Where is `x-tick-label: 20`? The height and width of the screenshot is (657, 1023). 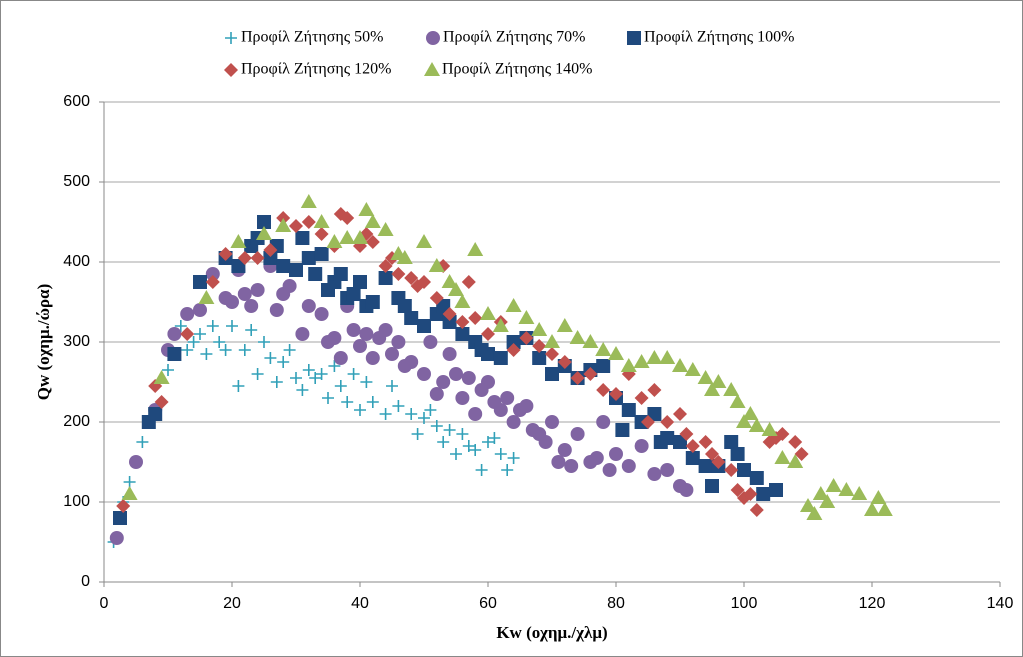
x-tick-label: 20 is located at coordinates (232, 603).